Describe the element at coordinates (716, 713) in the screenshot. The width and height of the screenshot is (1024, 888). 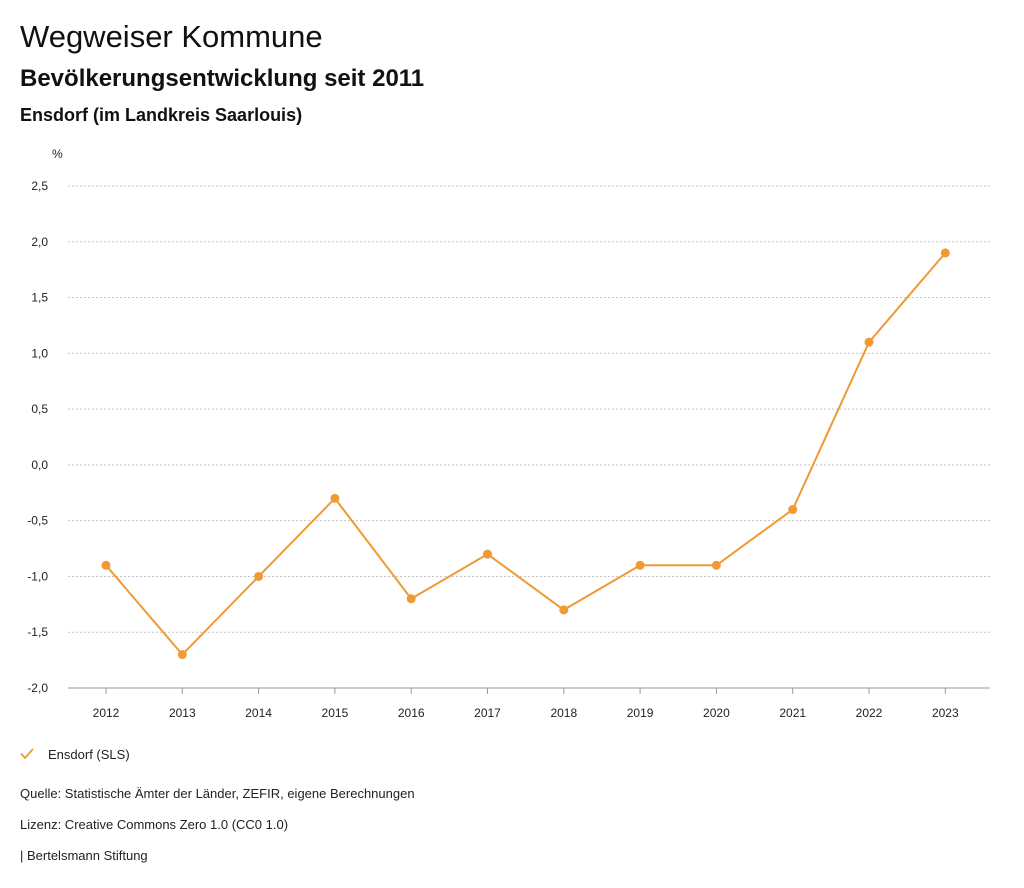
I see `x-tick-label: 2020` at that location.